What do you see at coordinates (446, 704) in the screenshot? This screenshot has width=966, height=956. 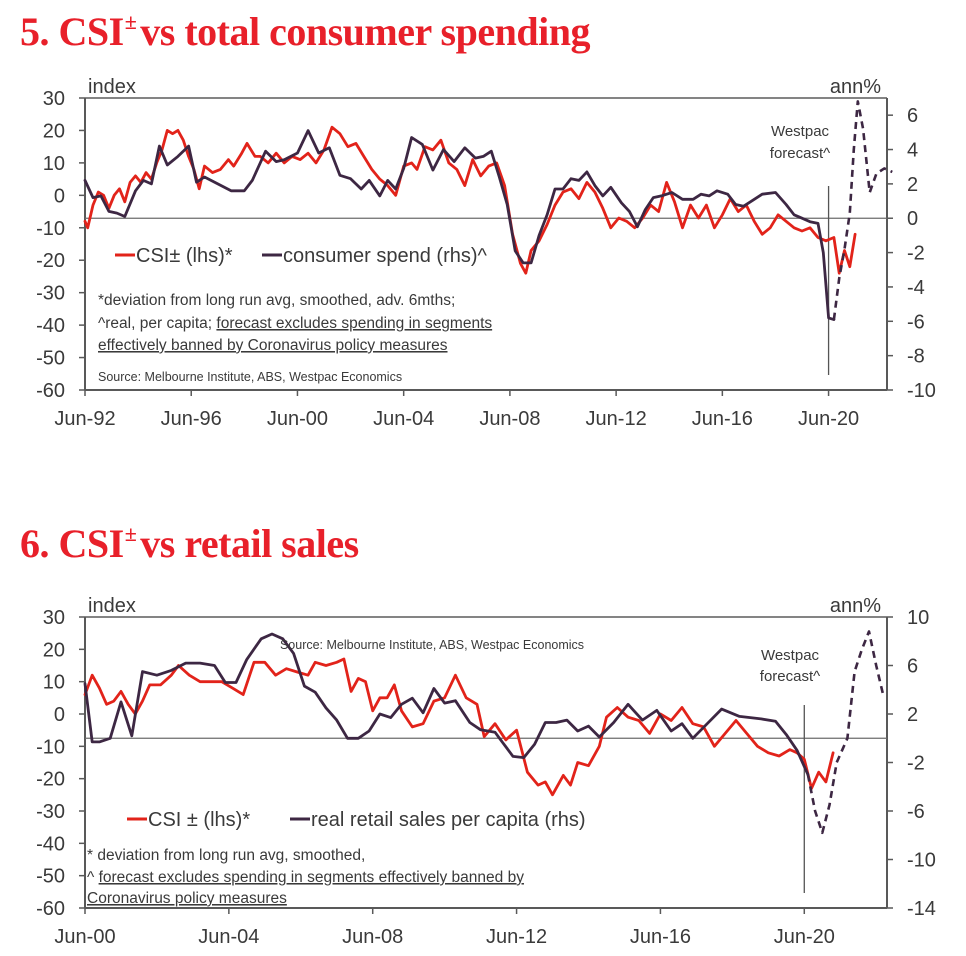 I see `series-line-real-retail-sales-per-capita-rhs` at bounding box center [446, 704].